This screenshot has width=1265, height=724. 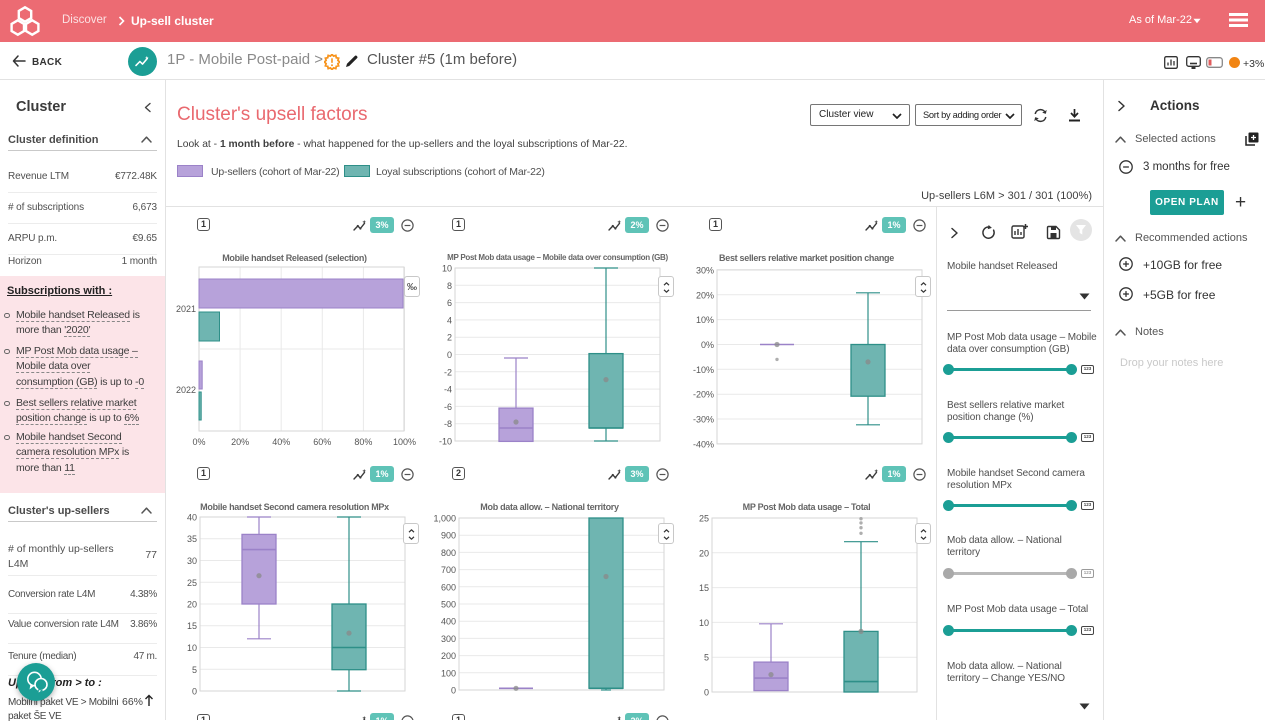 I want to click on svg-text: 60%, so click(x=322, y=442).